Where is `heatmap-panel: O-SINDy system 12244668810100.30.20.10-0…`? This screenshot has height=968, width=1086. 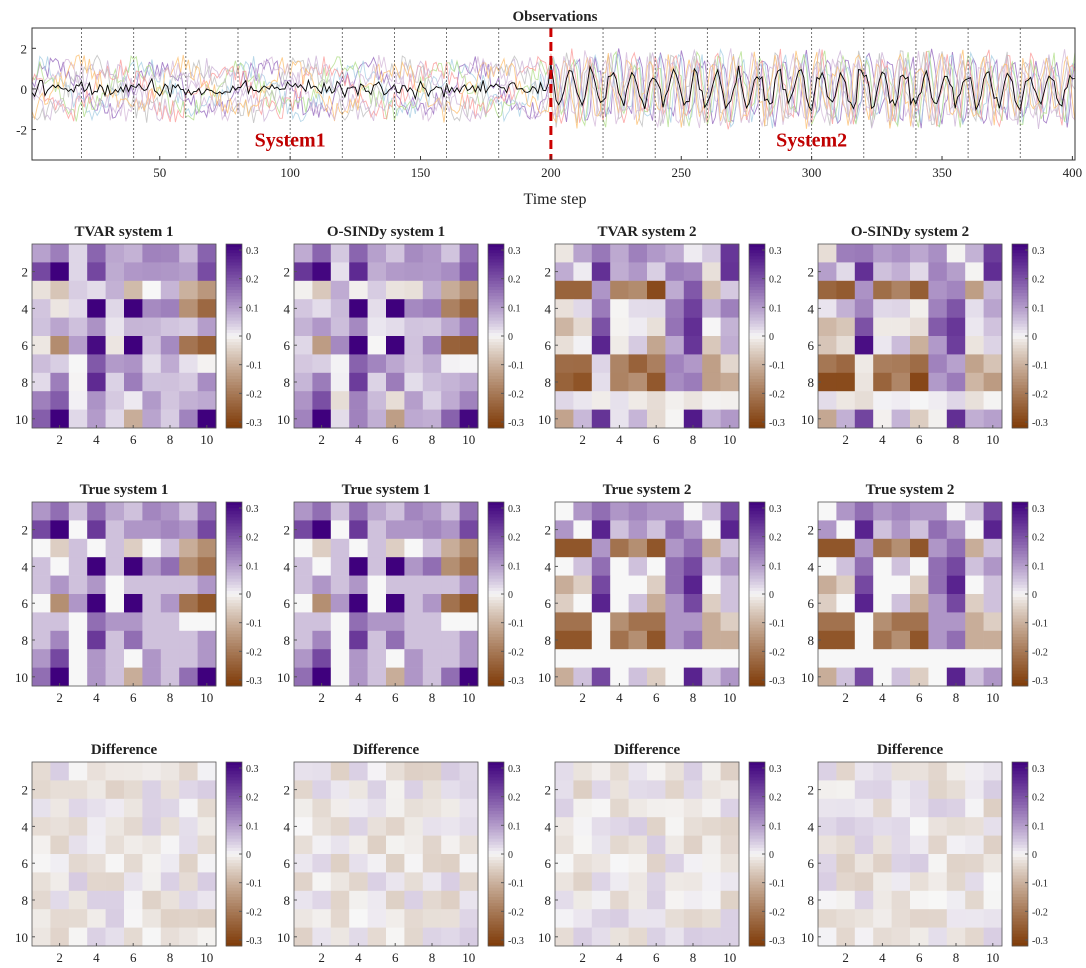 heatmap-panel: O-SINDy system 12244668810100.30.20.10-0… is located at coordinates (400, 335).